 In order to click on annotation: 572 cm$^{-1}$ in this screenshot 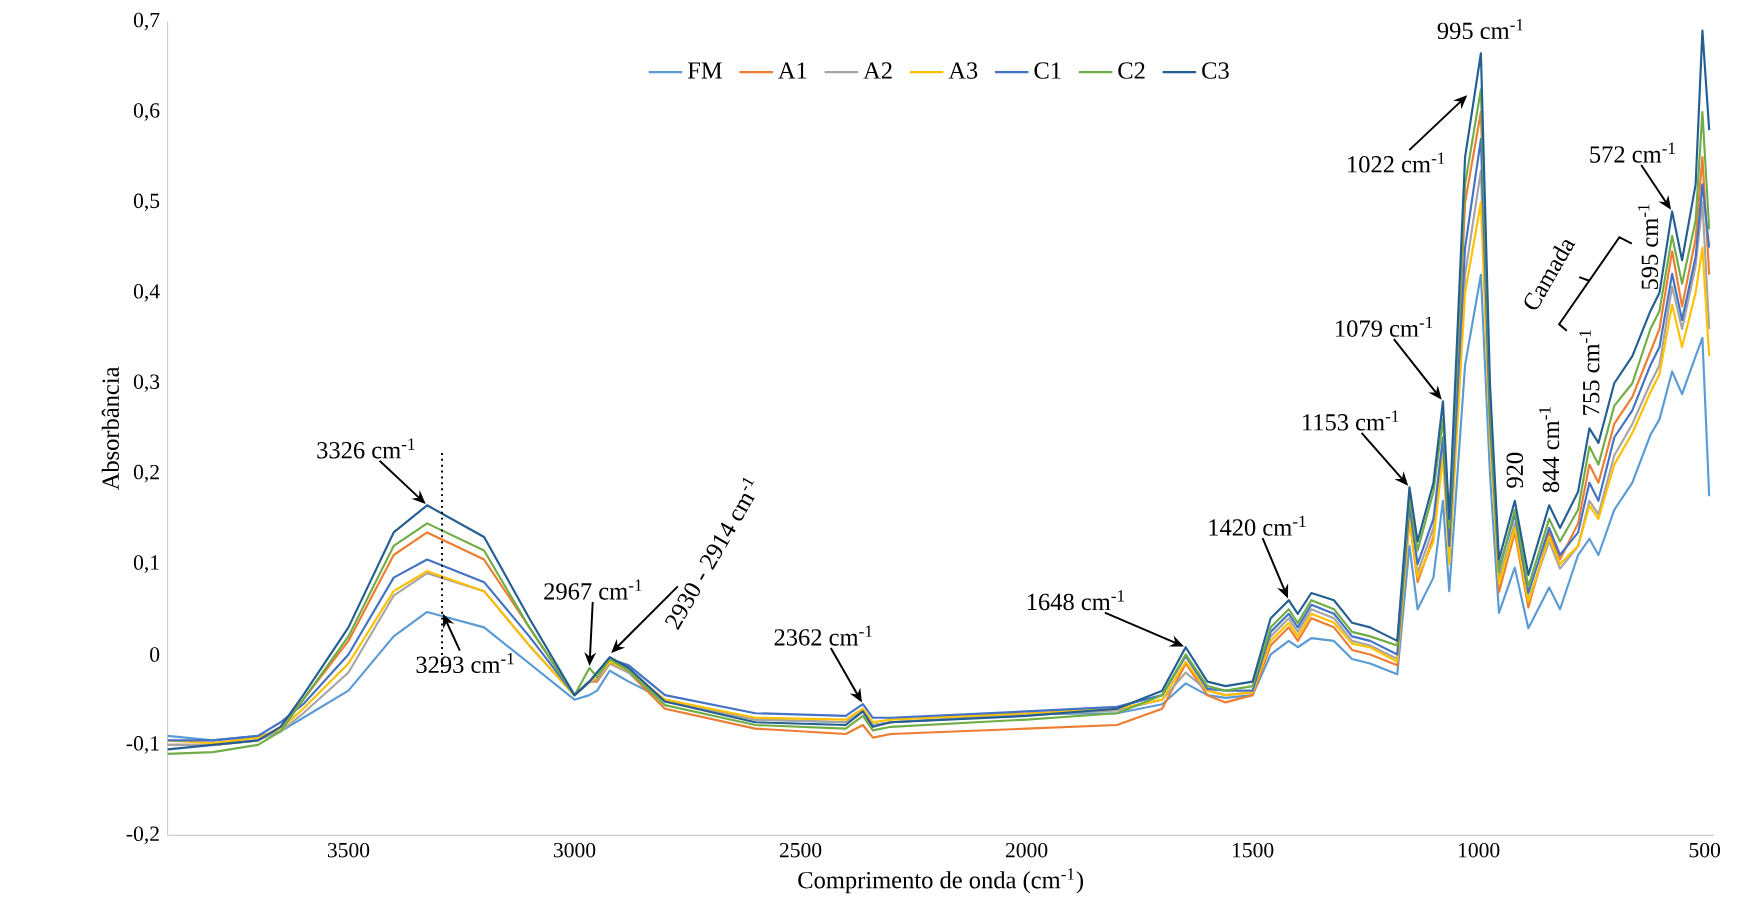, I will do `click(1632, 152)`.